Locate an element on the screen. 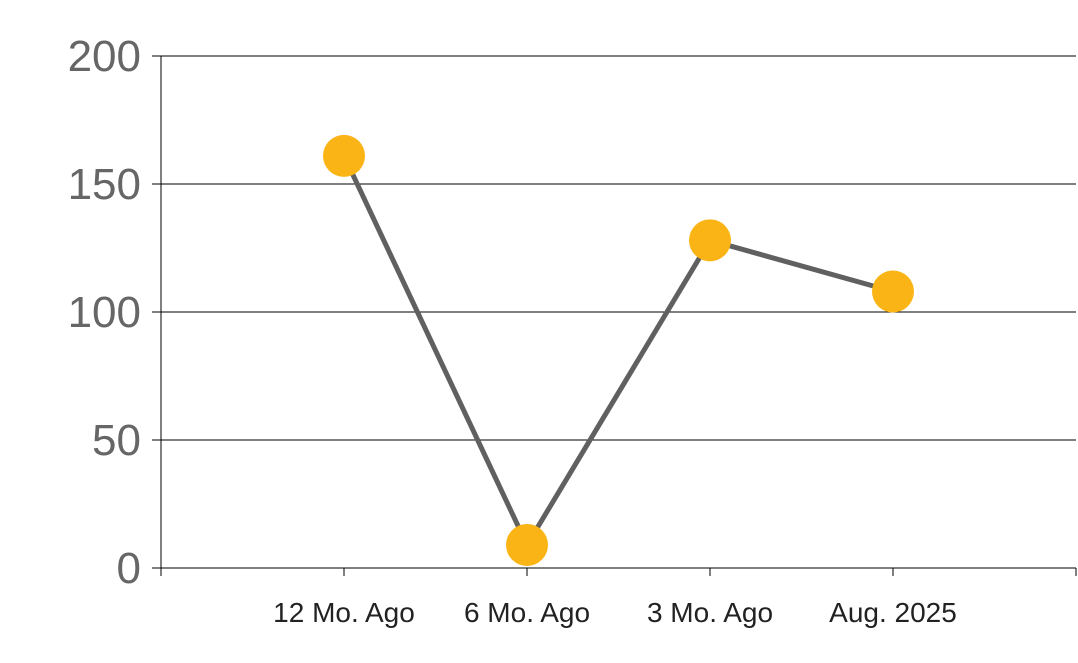 The image size is (1078, 663). x-tick-label: 12 Mo. Ago is located at coordinates (344, 612).